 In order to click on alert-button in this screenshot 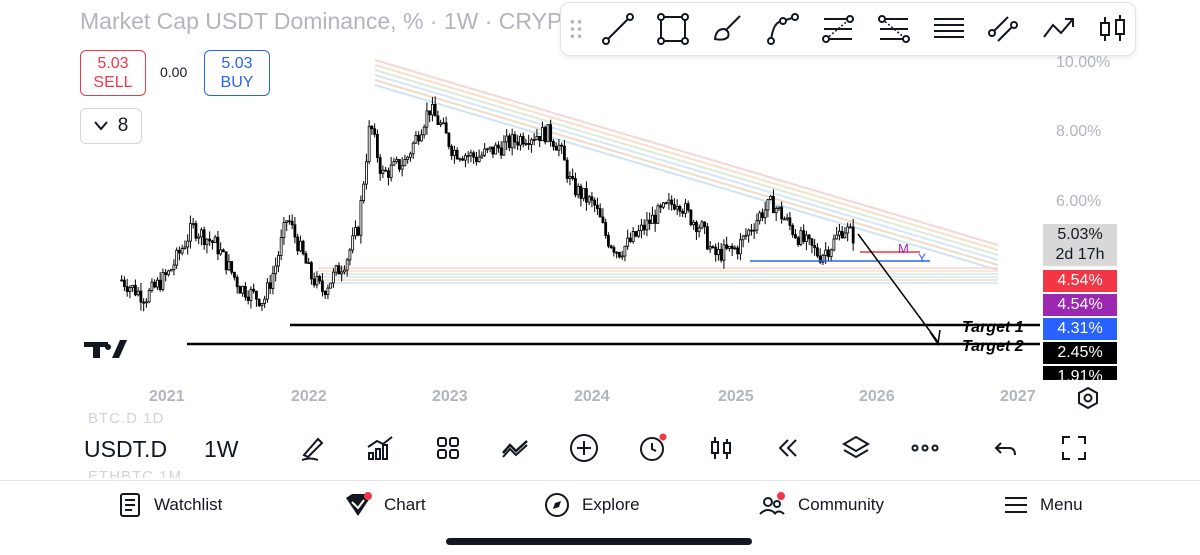, I will do `click(652, 448)`.